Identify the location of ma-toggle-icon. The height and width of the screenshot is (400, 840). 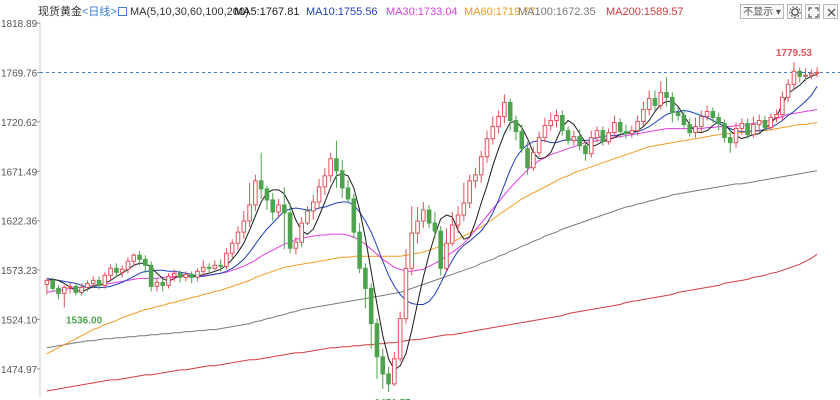
(122, 11).